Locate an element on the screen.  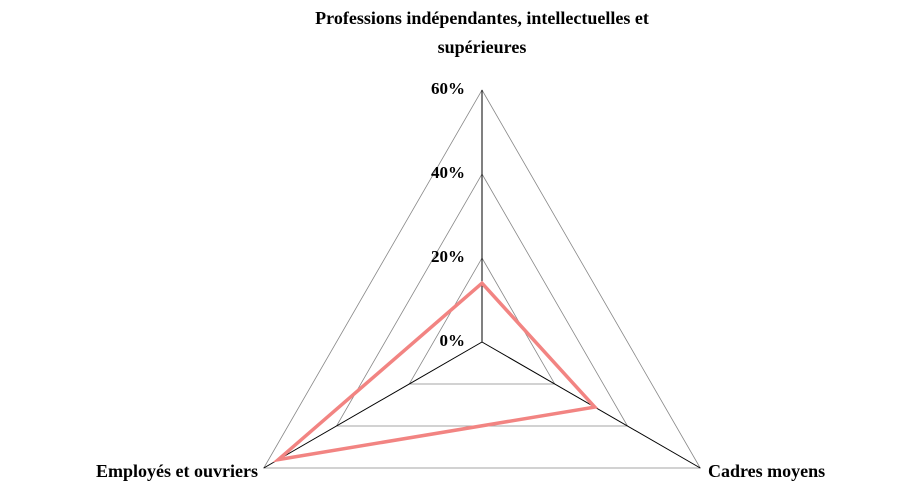
r-tick-label: 60% is located at coordinates (448, 88).